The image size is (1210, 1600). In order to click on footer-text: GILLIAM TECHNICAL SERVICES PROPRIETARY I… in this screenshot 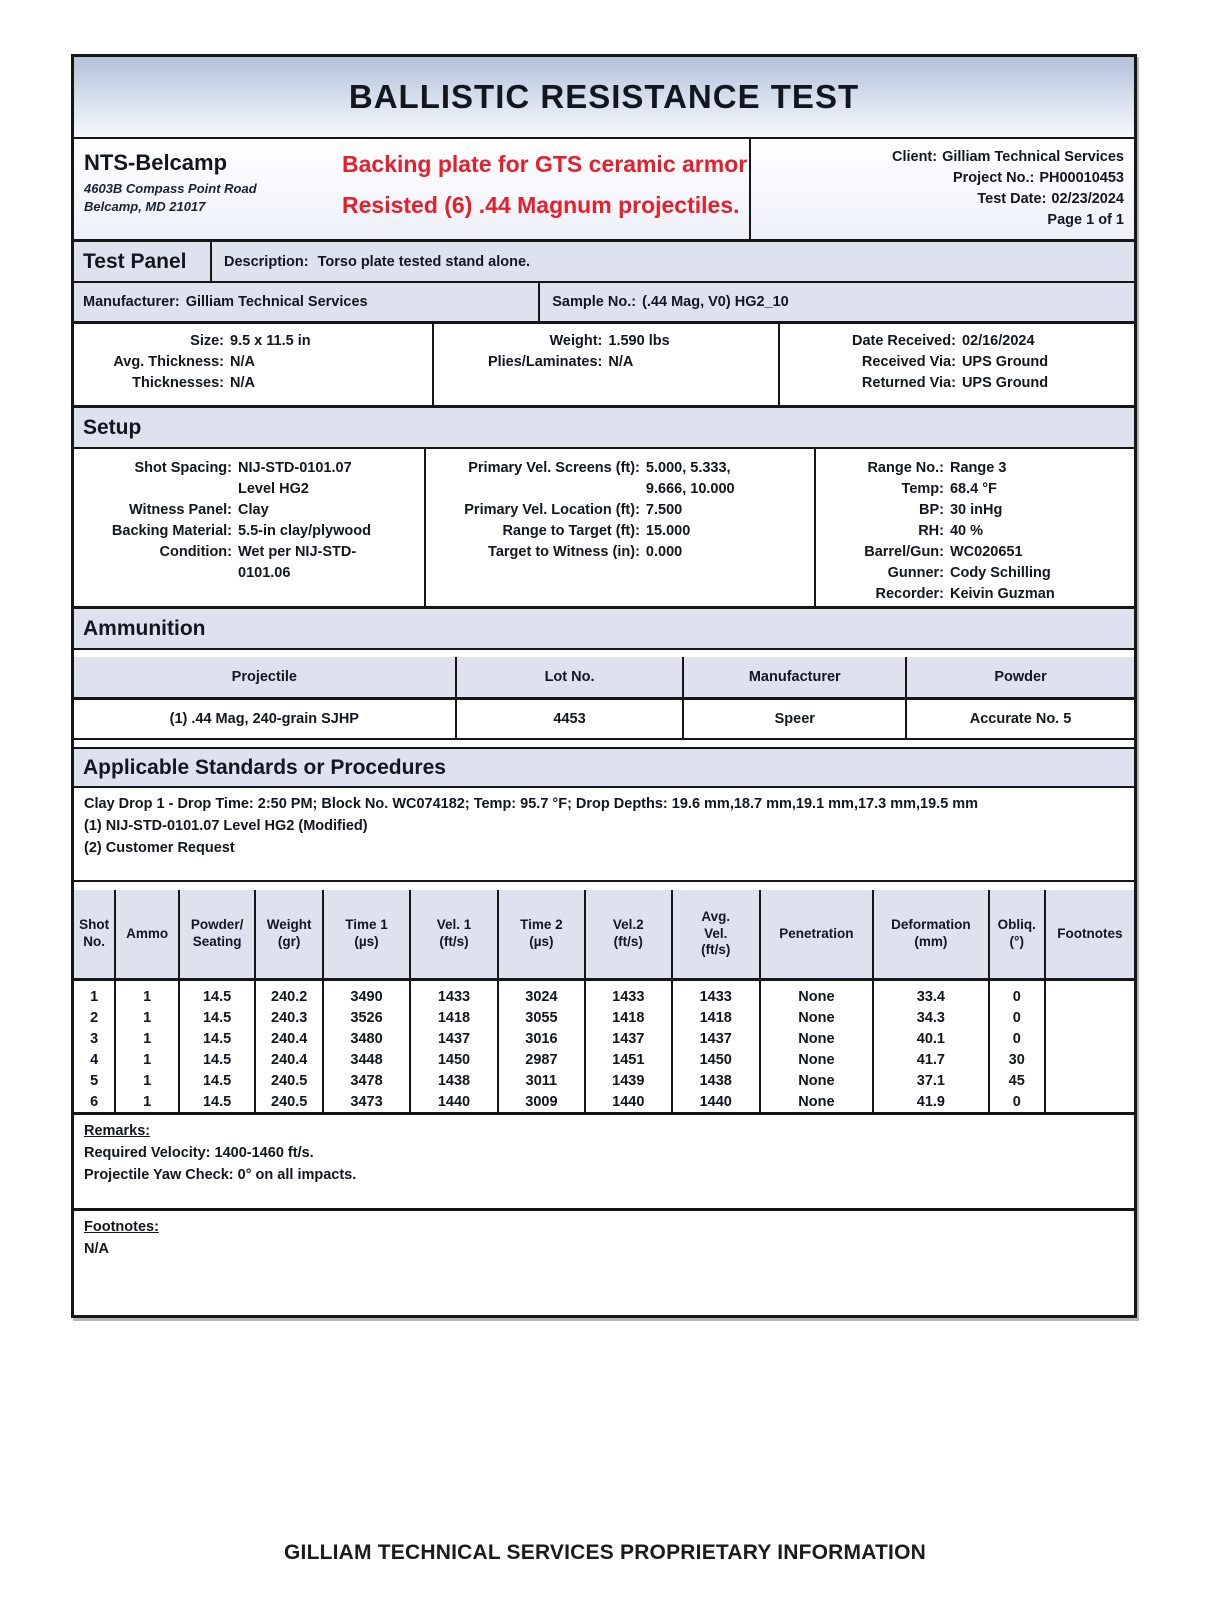, I will do `click(605, 1552)`.